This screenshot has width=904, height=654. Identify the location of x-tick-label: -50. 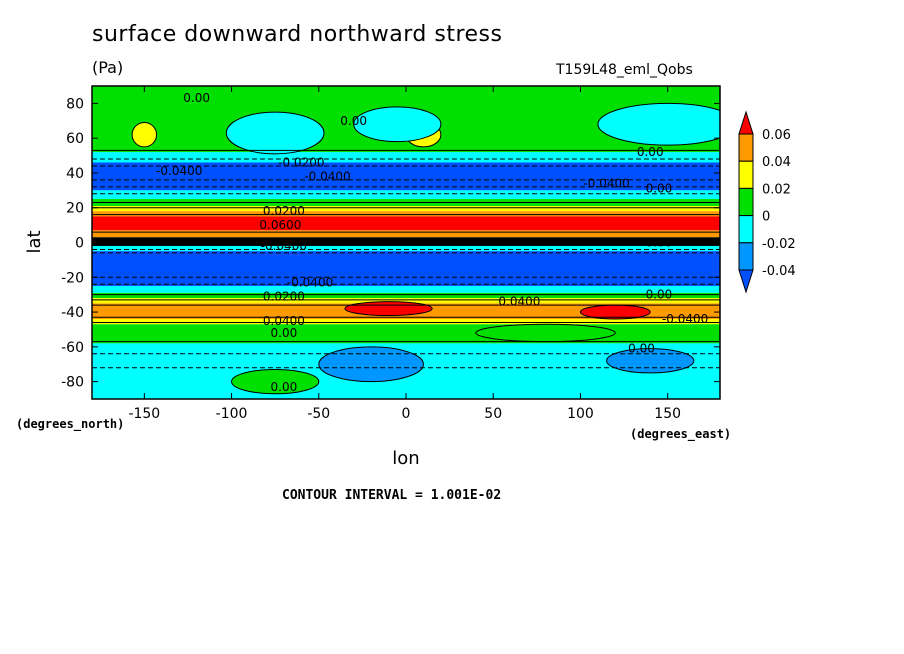
(318, 414).